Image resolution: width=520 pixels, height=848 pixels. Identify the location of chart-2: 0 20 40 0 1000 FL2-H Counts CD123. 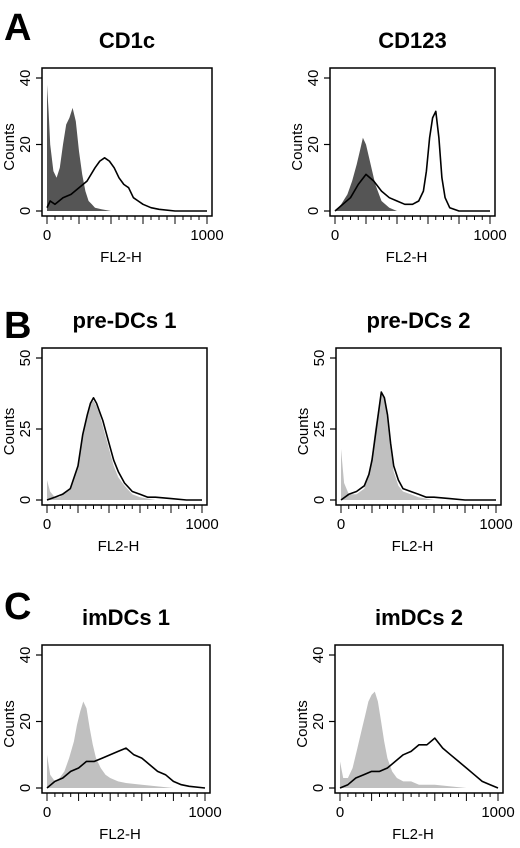
(398, 147).